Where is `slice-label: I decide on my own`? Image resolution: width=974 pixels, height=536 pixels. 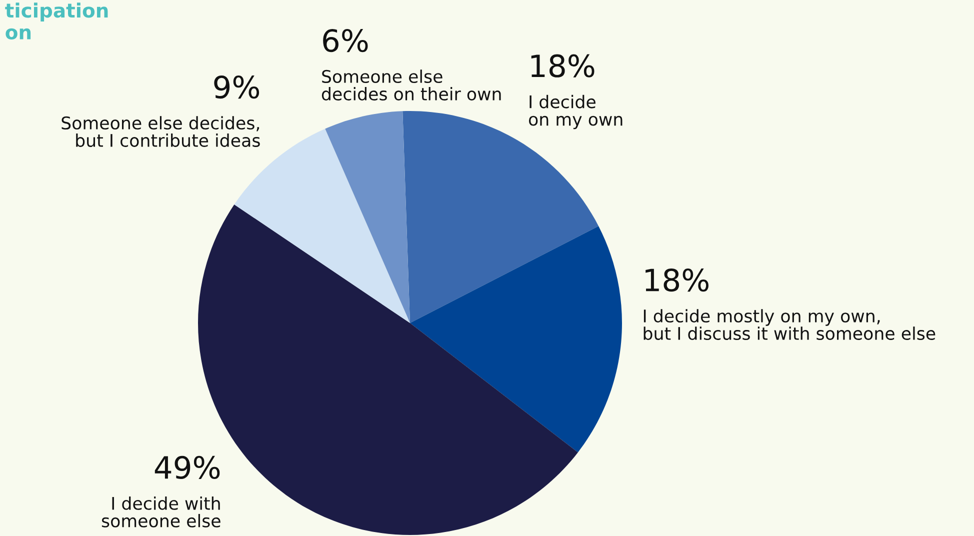 slice-label: I decide on my own is located at coordinates (575, 112).